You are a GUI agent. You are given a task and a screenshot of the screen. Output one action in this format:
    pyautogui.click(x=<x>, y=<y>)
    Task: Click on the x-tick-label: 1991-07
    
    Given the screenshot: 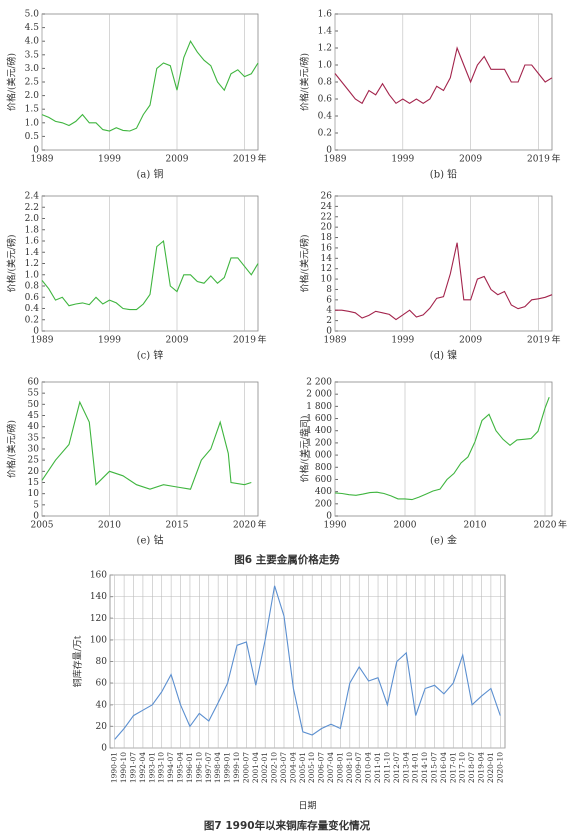 What is the action you would take?
    pyautogui.click(x=133, y=767)
    